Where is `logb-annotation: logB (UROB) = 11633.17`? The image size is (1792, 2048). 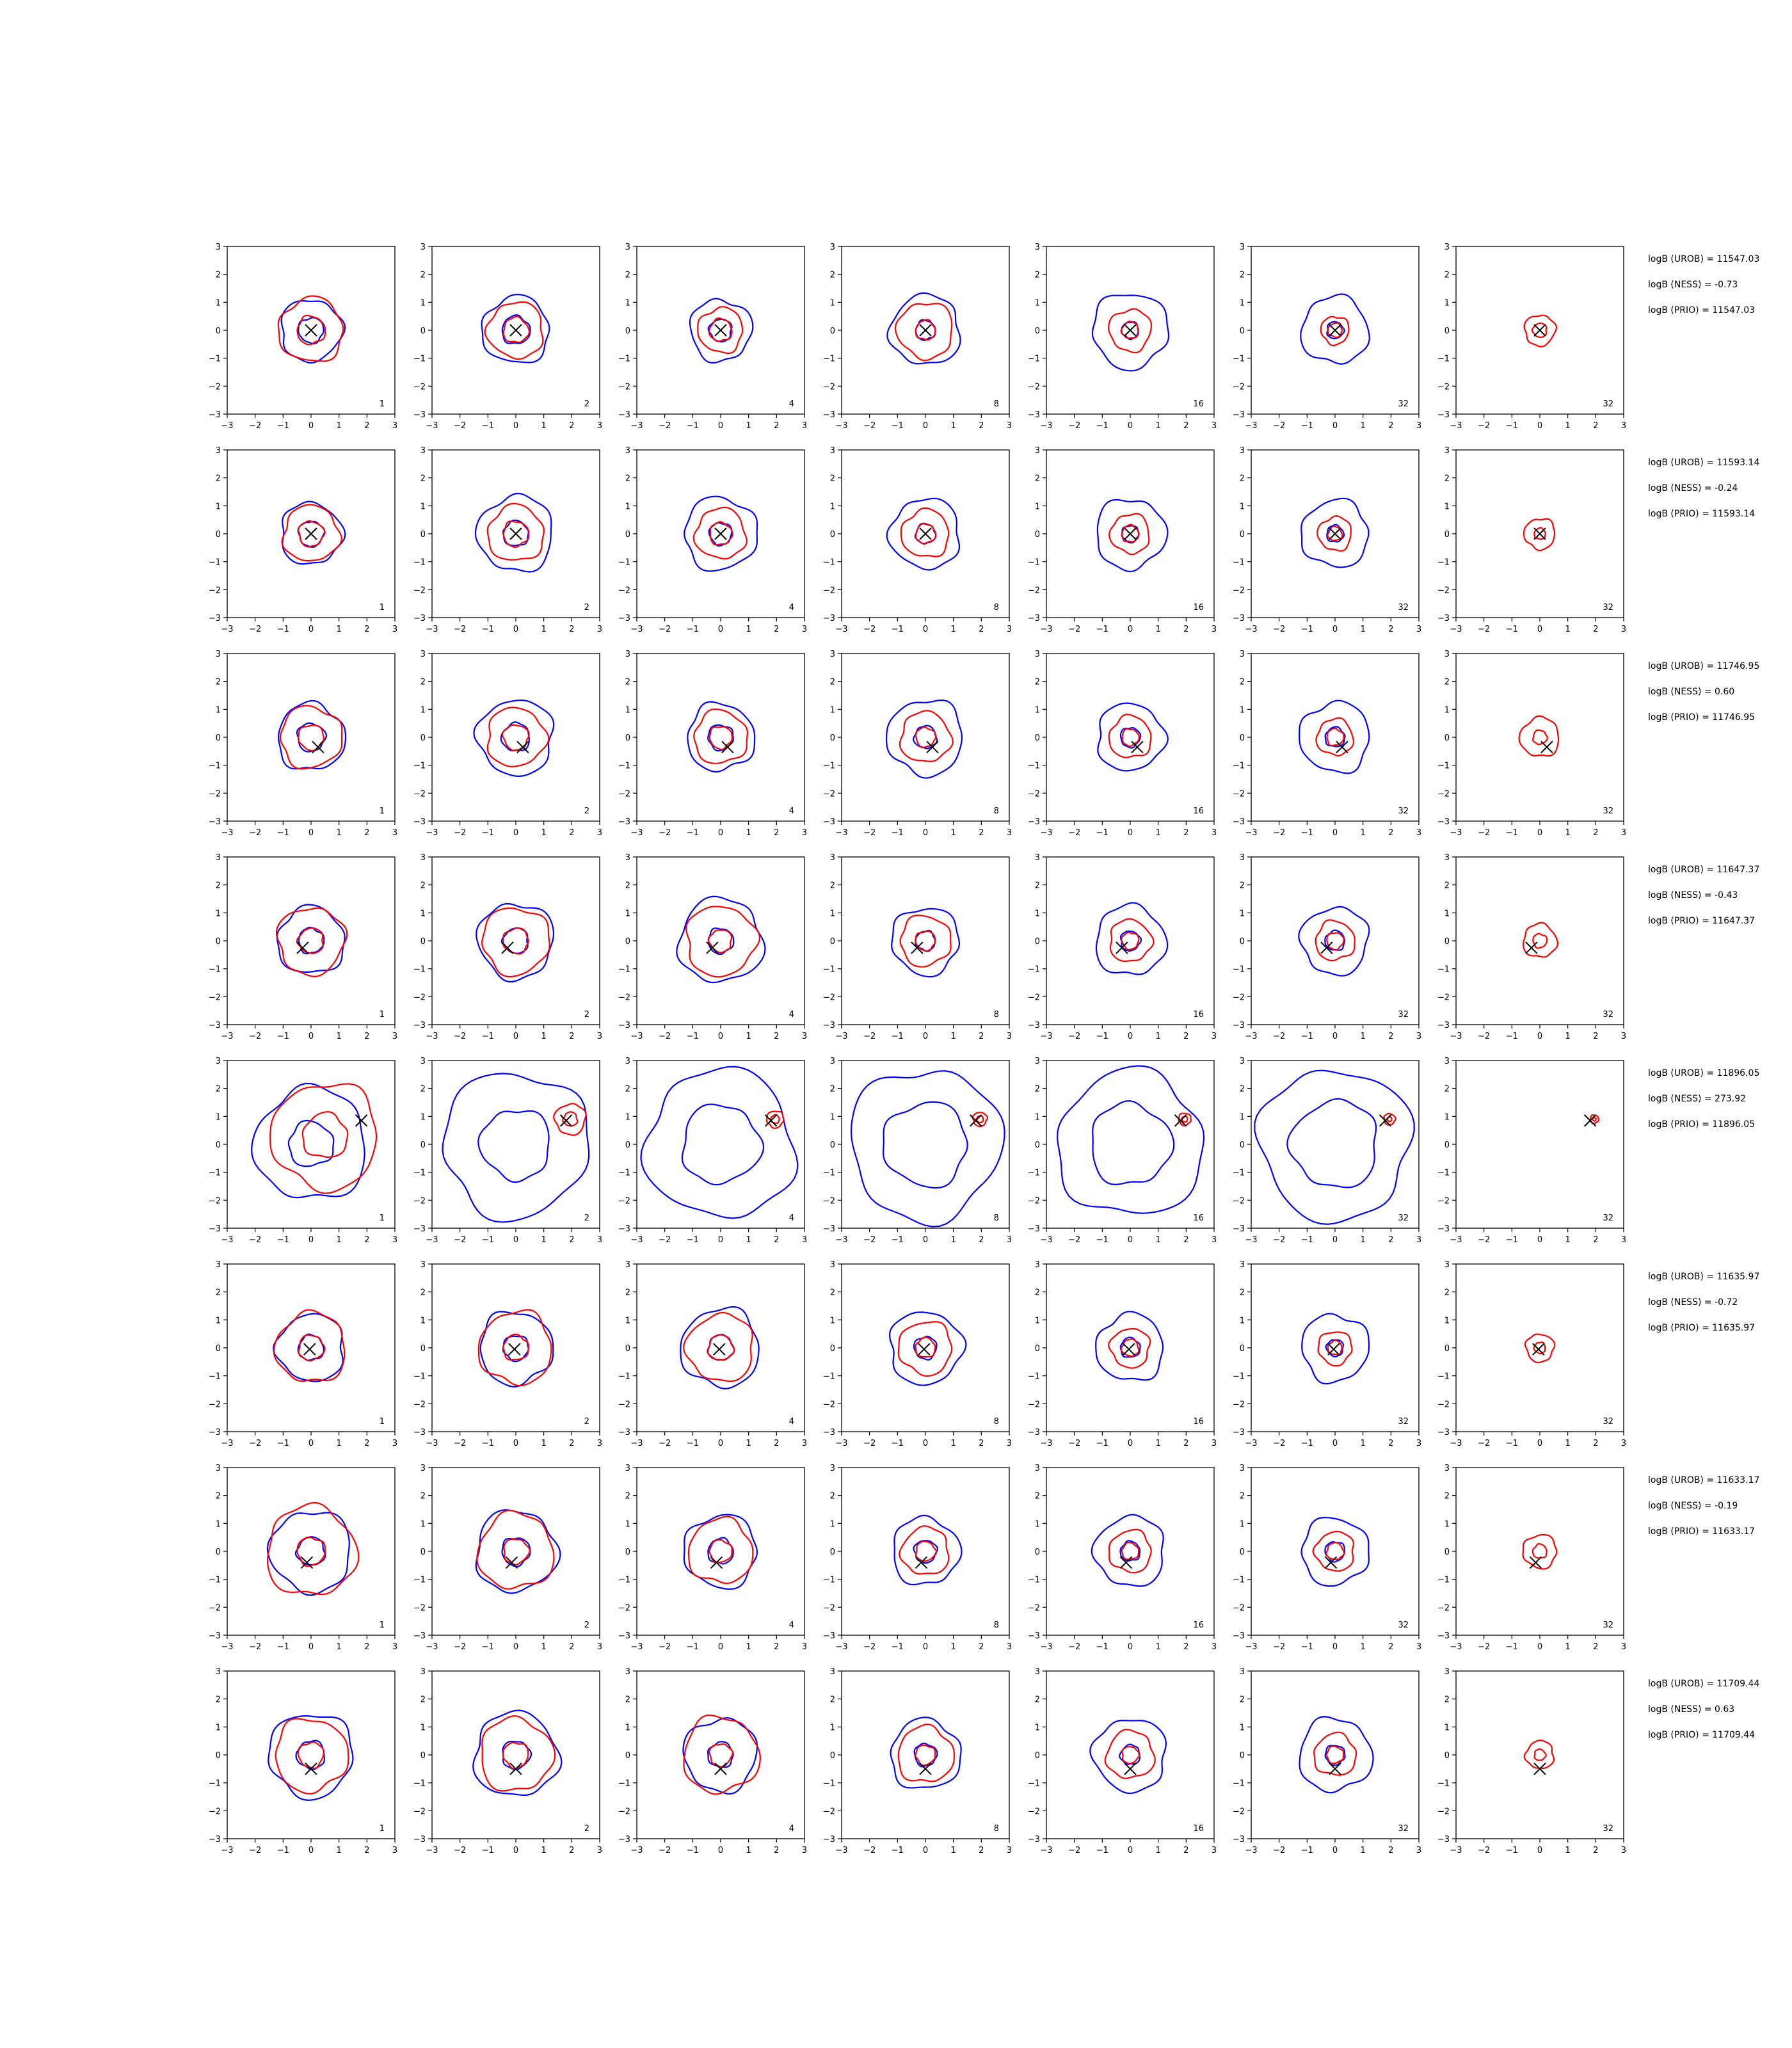
logb-annotation: logB (UROB) = 11633.17 is located at coordinates (1703, 1480).